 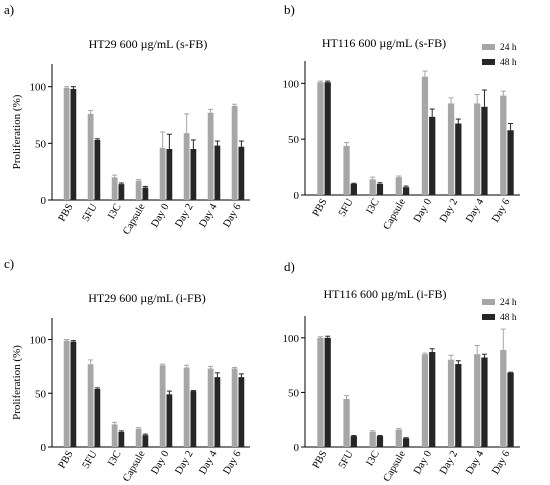 I want to click on y-tick-label: 0, so click(x=297, y=196).